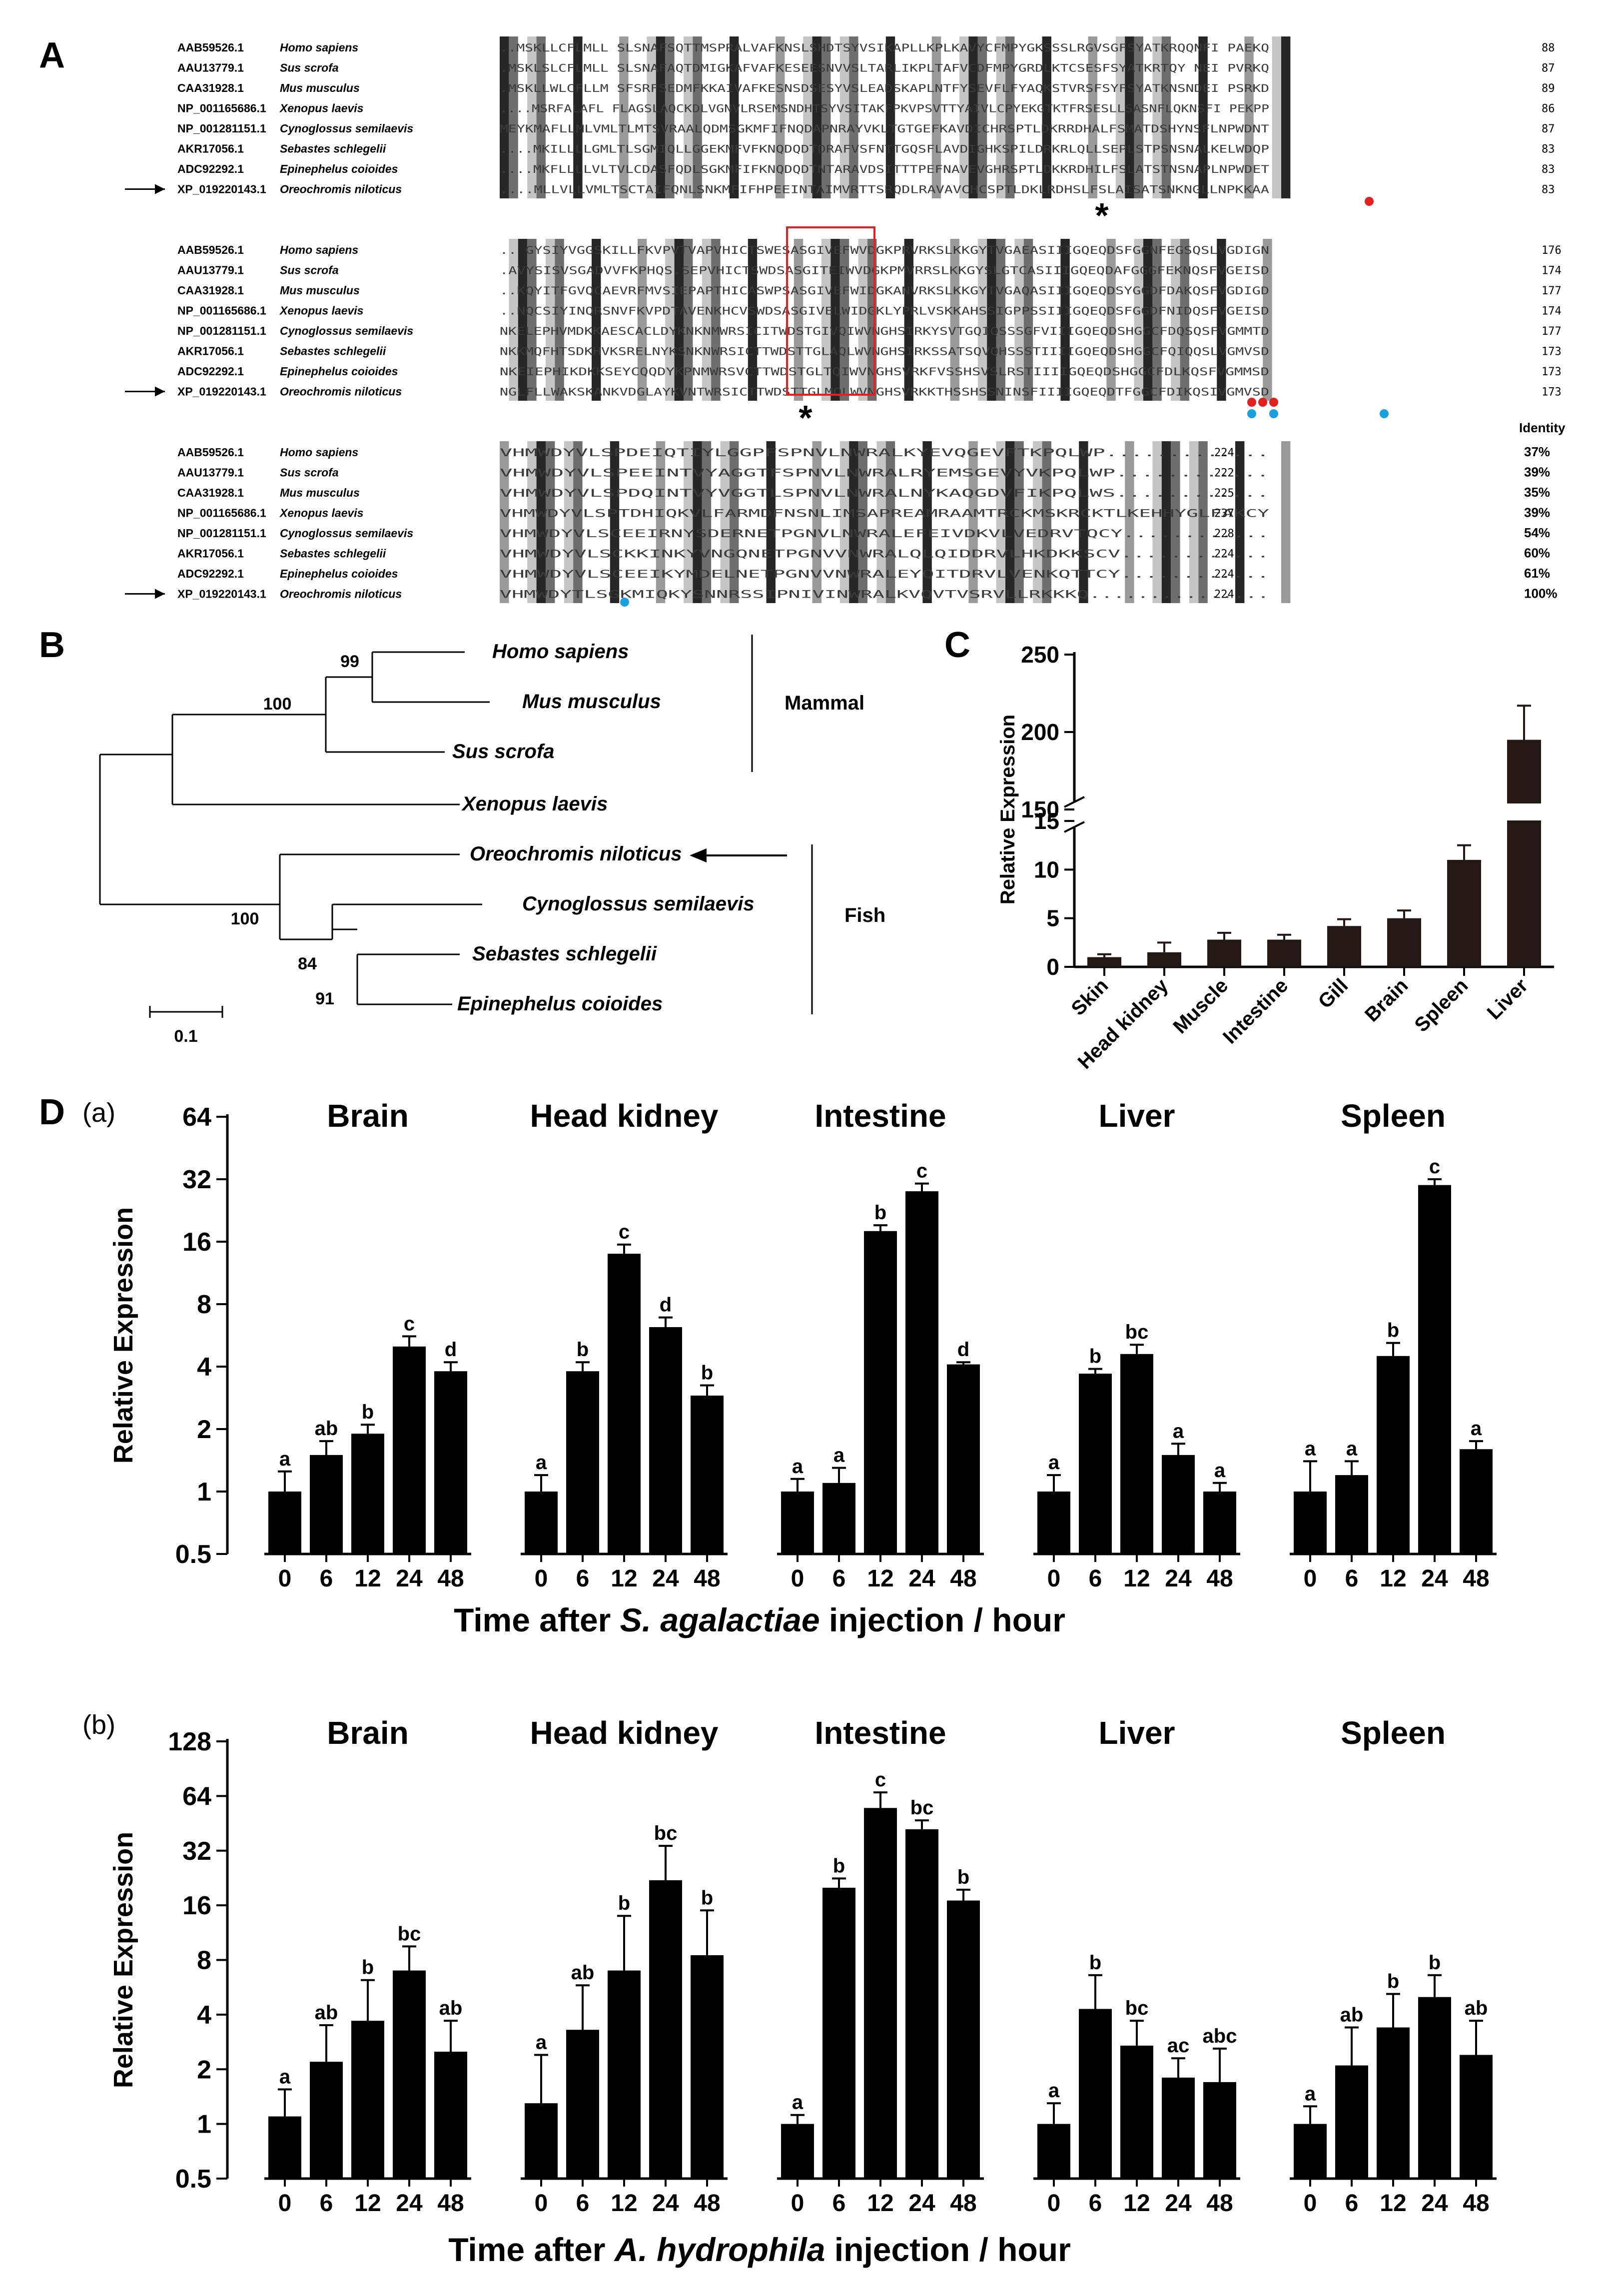 This screenshot has width=1614, height=2296. What do you see at coordinates (368, 1733) in the screenshot?
I see `group-title: Brain` at bounding box center [368, 1733].